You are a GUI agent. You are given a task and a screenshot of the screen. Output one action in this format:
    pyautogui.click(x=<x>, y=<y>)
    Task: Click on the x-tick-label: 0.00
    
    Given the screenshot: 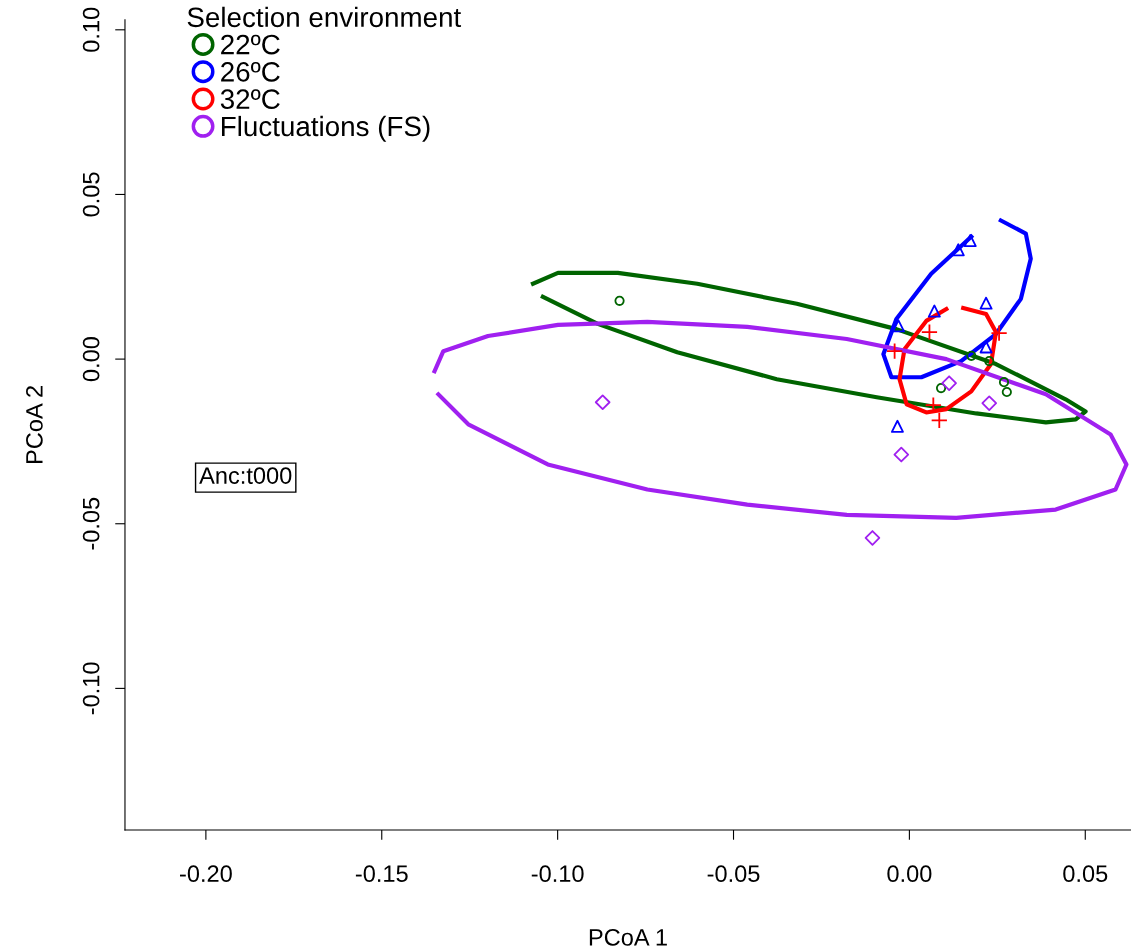 What is the action you would take?
    pyautogui.click(x=909, y=874)
    